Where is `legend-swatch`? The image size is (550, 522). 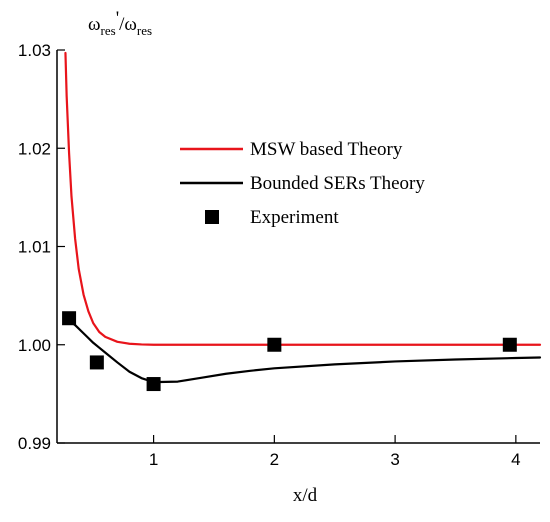
legend-swatch is located at coordinates (212, 217).